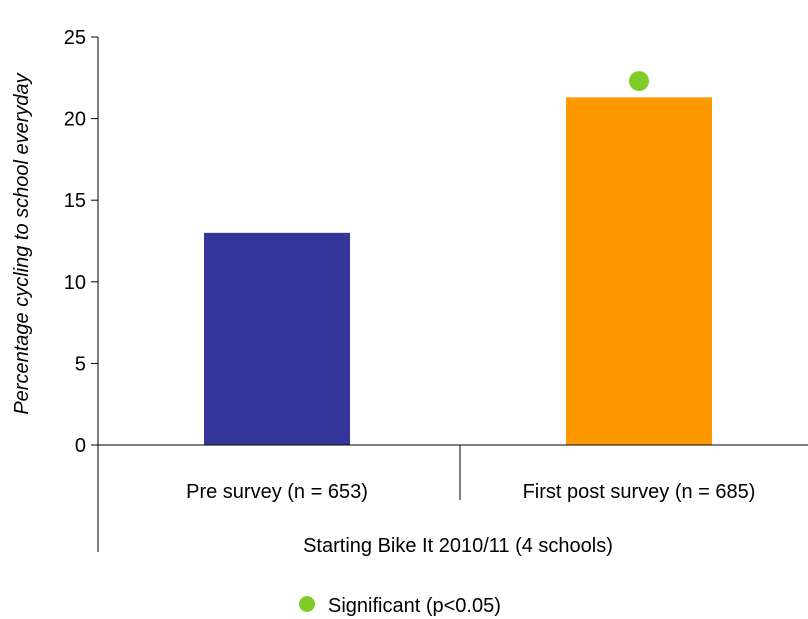 The width and height of the screenshot is (808, 619). Describe the element at coordinates (75, 120) in the screenshot. I see `y-tick-label: 20` at that location.